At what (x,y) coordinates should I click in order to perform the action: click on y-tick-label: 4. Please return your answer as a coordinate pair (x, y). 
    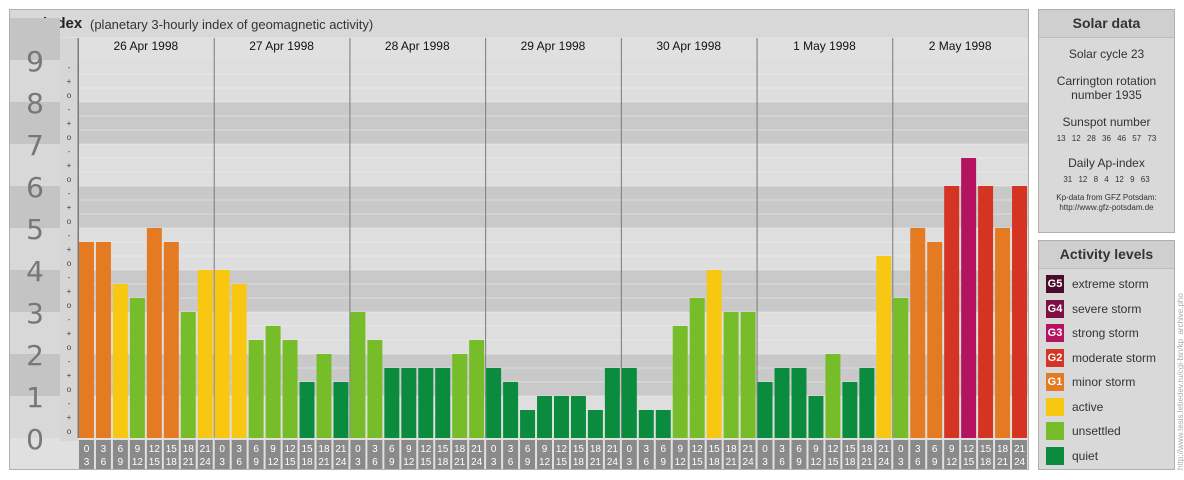
    Looking at the image, I should click on (35, 271).